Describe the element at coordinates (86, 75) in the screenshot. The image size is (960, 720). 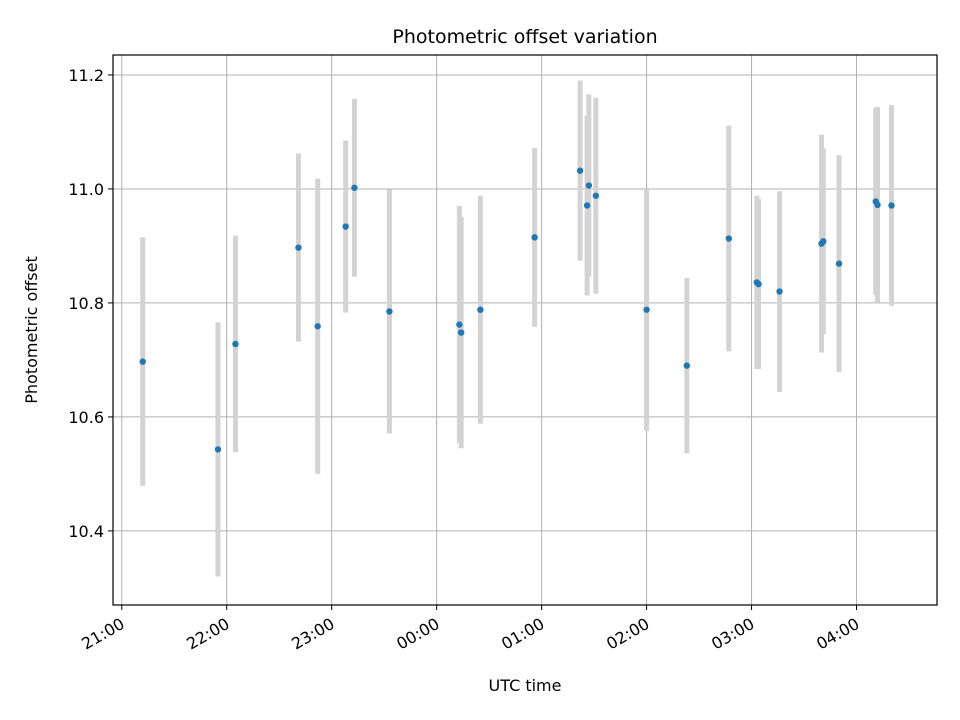
I see `y-tick-label: 11.2` at that location.